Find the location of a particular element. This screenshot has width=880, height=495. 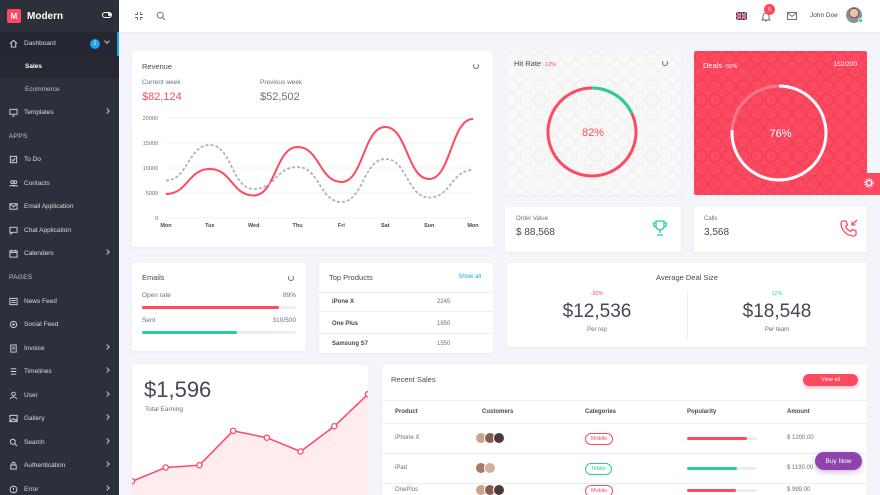

y-tick-label: 5000 is located at coordinates (152, 194).